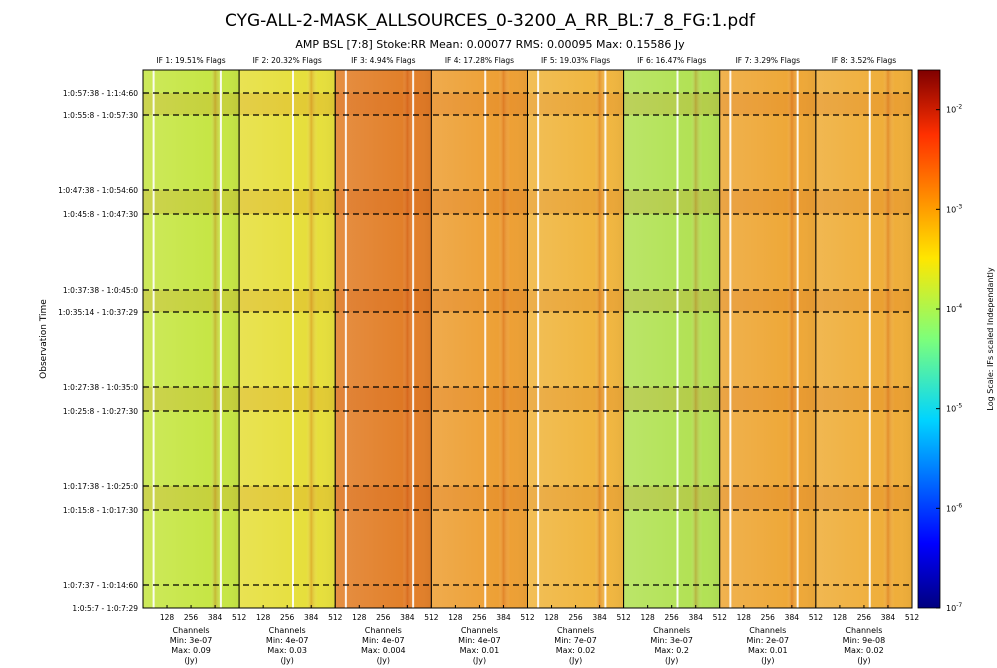 This screenshot has width=997, height=668. Describe the element at coordinates (575, 60) in the screenshot. I see `panel-title: IF 5: 19.03% Flags` at that location.